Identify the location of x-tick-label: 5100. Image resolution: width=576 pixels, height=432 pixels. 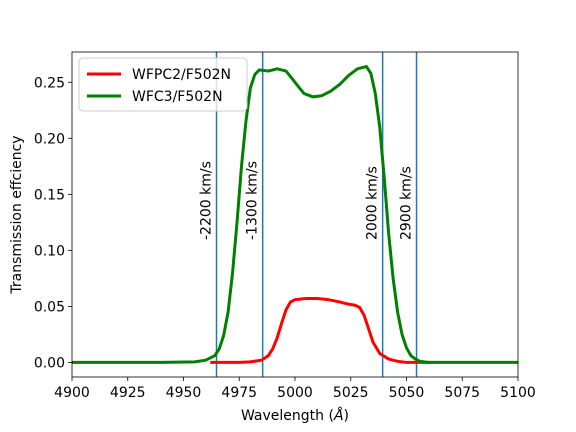
(518, 393).